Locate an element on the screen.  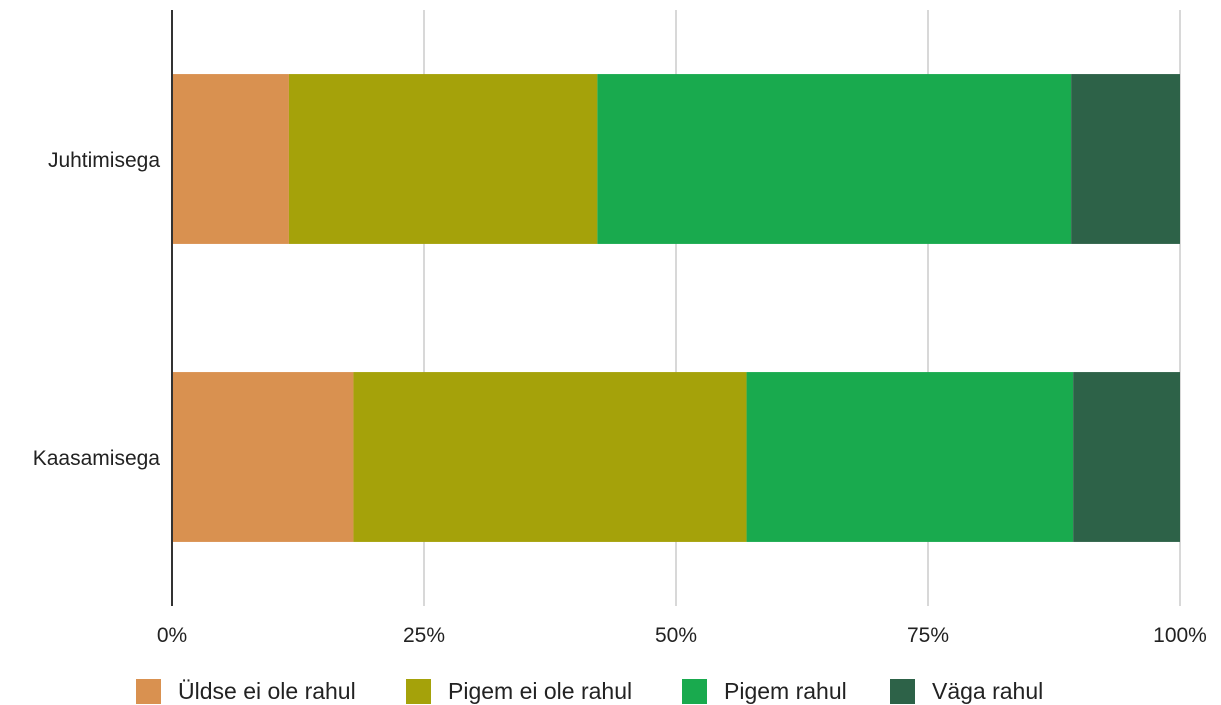
x-tick-label: 0% is located at coordinates (172, 635).